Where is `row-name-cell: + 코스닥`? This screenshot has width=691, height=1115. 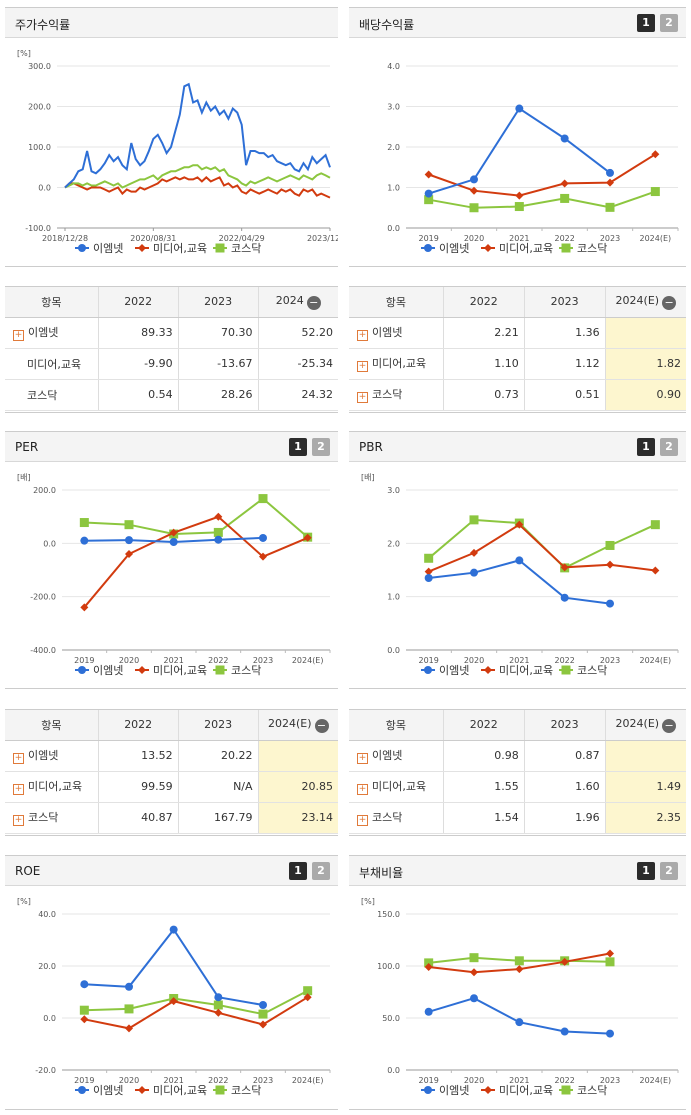 row-name-cell: + 코스닥 is located at coordinates (52, 818).